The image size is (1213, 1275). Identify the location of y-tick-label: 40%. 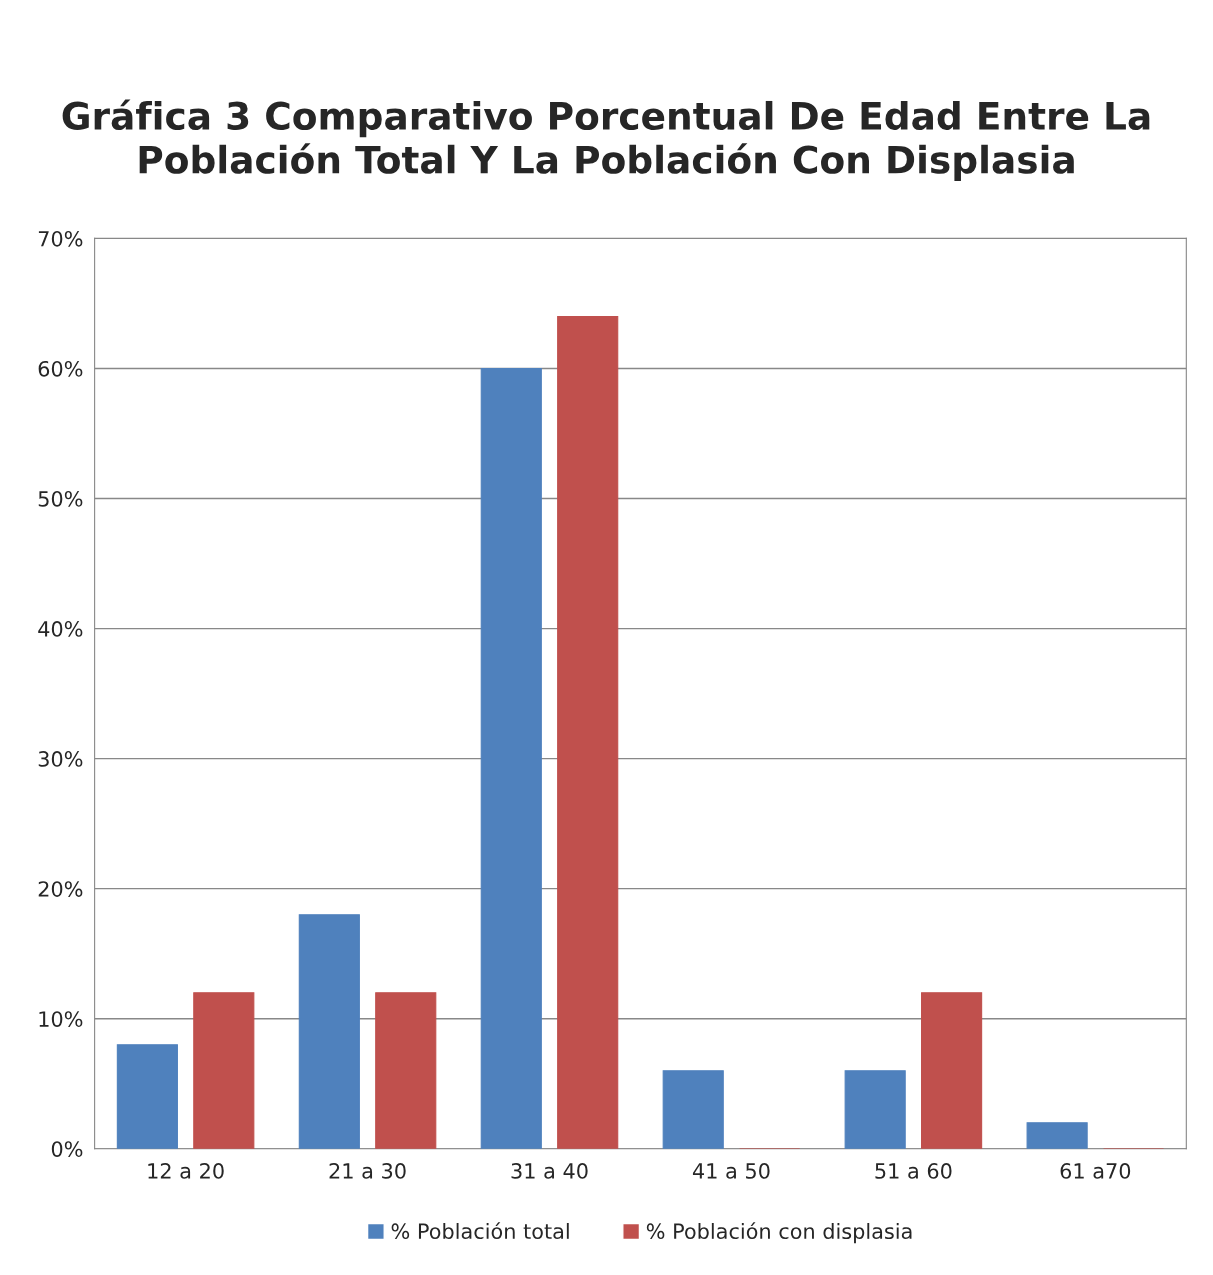
(60, 629).